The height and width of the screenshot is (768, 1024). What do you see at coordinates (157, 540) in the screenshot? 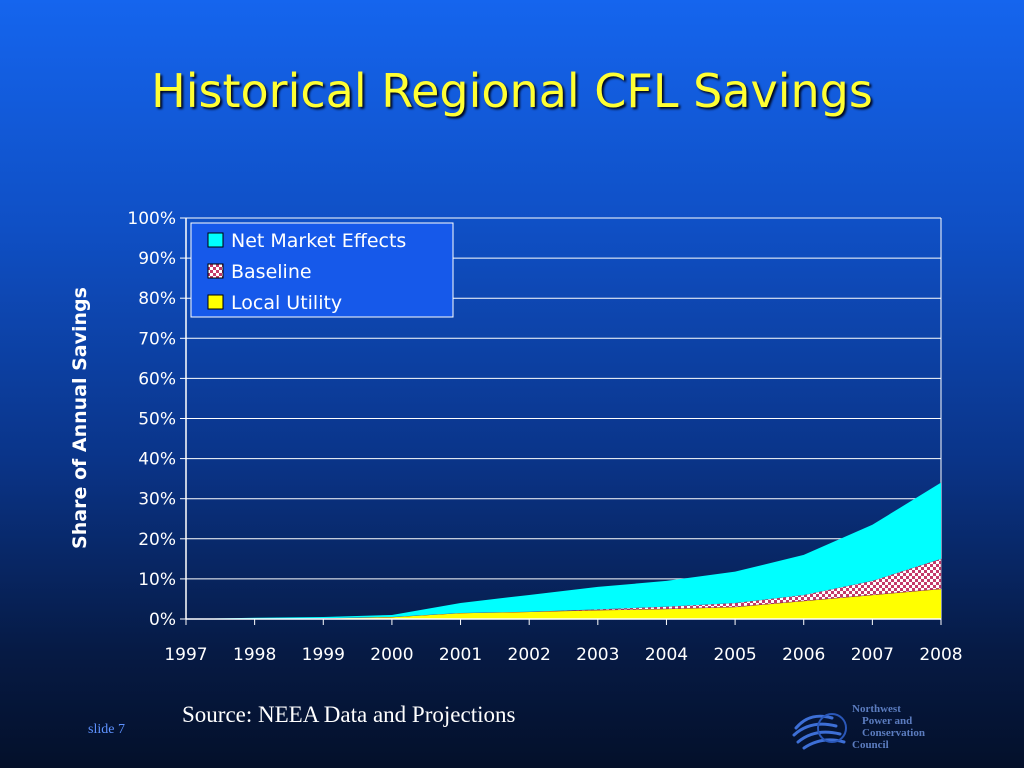
I see `y-tick-label: 20%` at bounding box center [157, 540].